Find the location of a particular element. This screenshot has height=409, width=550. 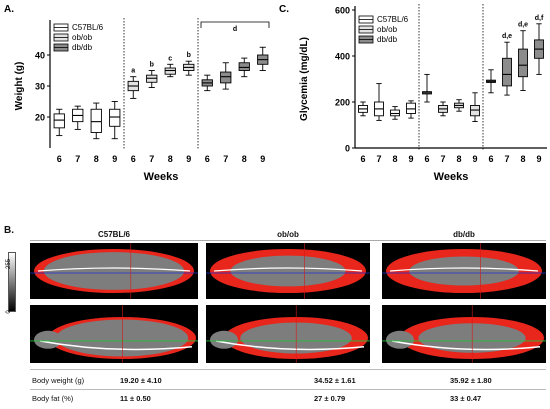

ct-sagittal-dbdb is located at coordinates (464, 334).